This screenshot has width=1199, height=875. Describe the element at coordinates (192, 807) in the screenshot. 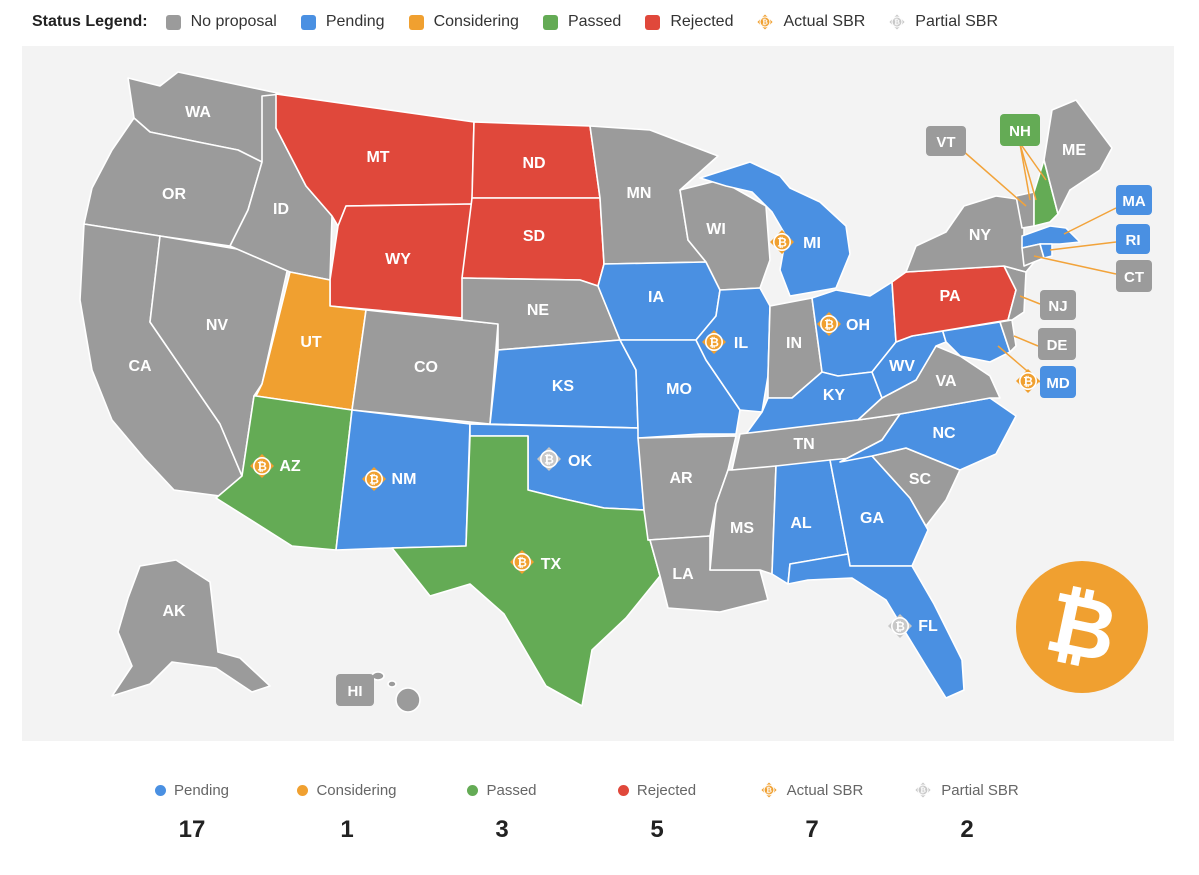

I see `stat-pending: Pending 17` at that location.